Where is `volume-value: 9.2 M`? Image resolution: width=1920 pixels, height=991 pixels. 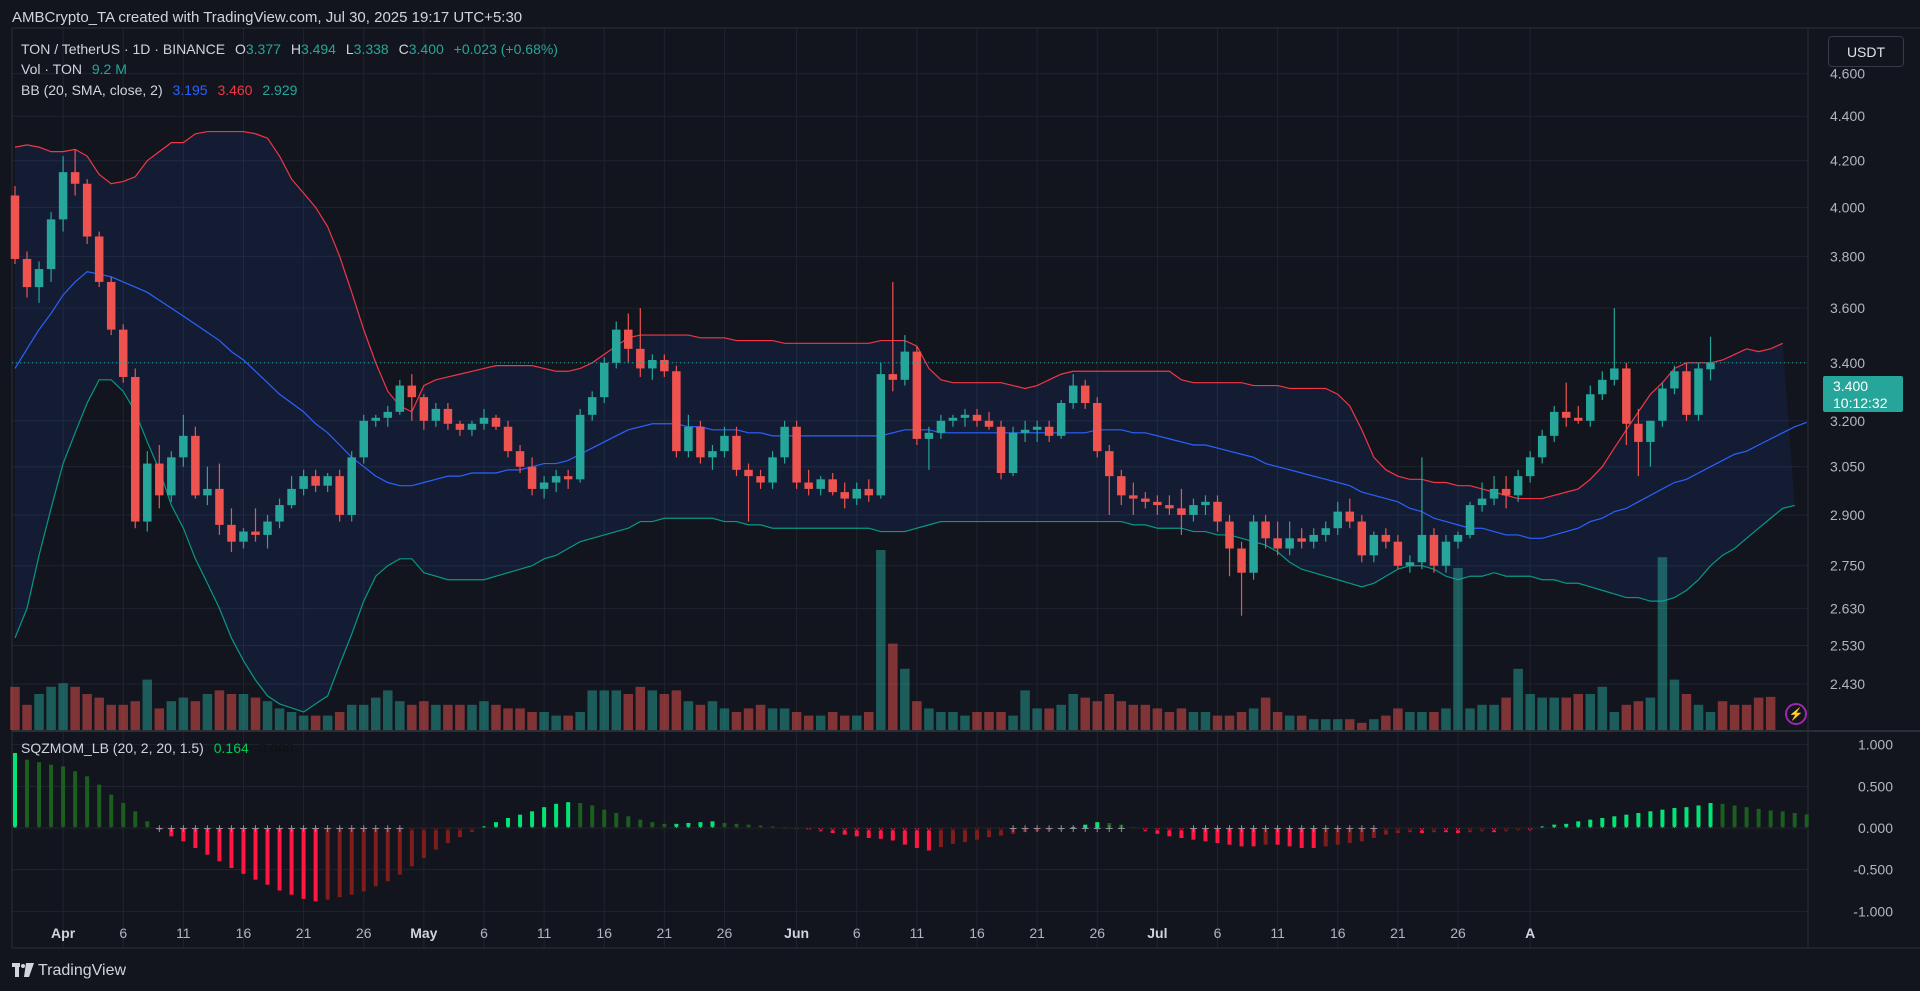 volume-value: 9.2 M is located at coordinates (109, 69).